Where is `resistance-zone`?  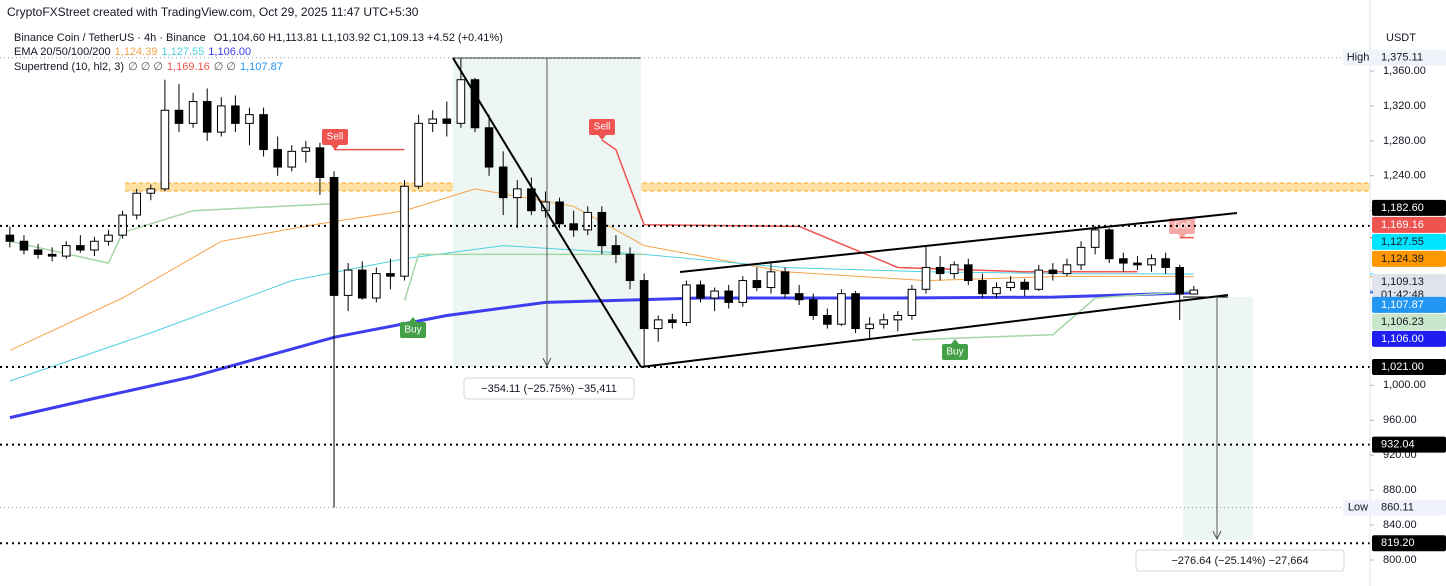
resistance-zone is located at coordinates (747, 187).